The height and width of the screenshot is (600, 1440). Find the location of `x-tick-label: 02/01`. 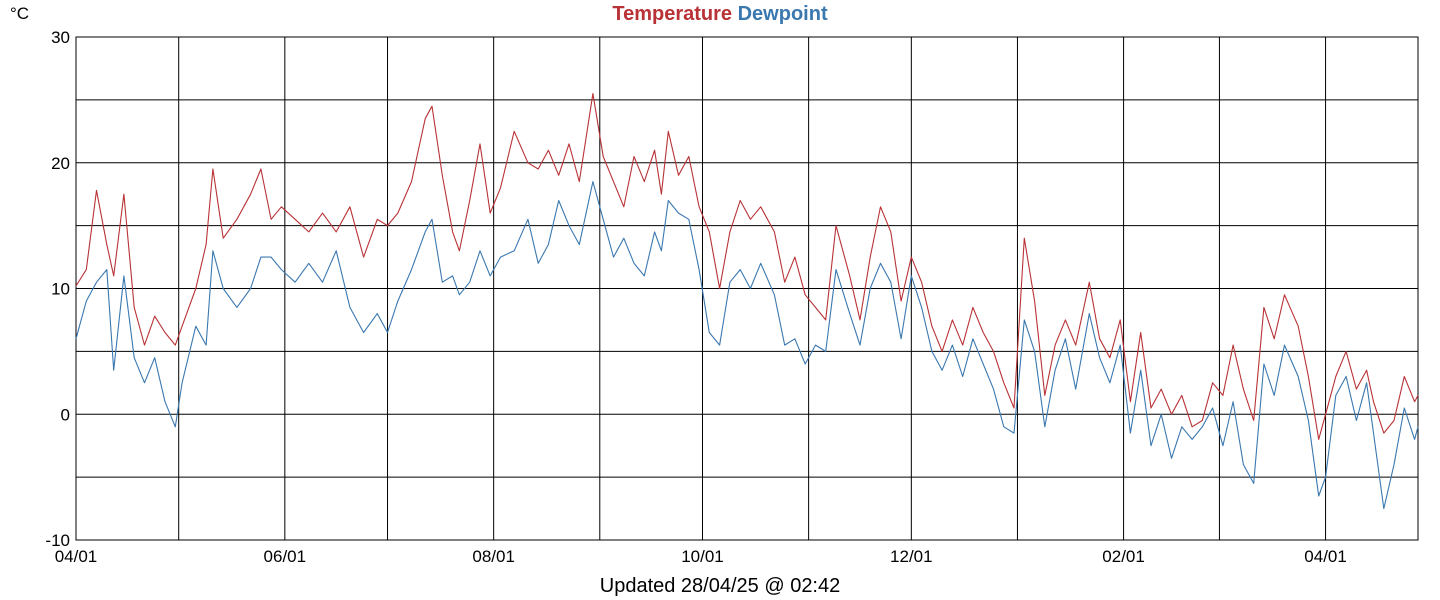

x-tick-label: 02/01 is located at coordinates (1123, 556).